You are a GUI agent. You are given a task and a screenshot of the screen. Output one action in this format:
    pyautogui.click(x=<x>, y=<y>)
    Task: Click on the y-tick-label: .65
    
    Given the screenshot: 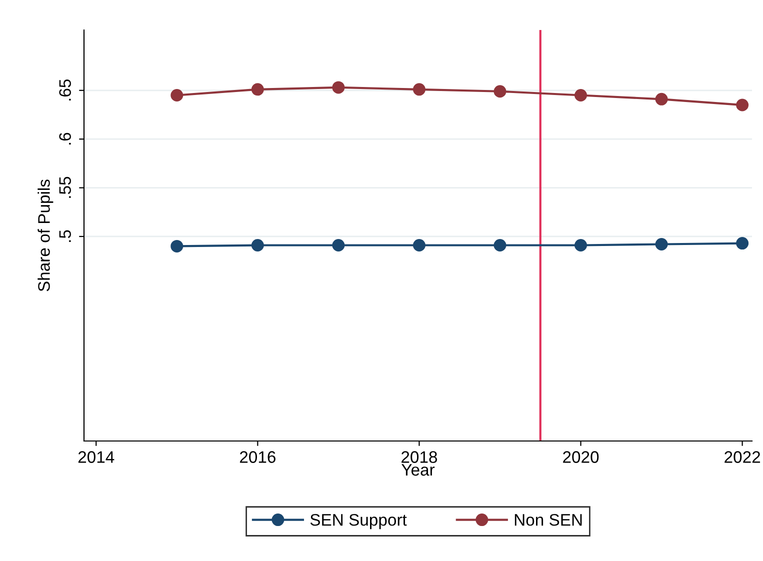 What is the action you would take?
    pyautogui.click(x=65, y=89)
    